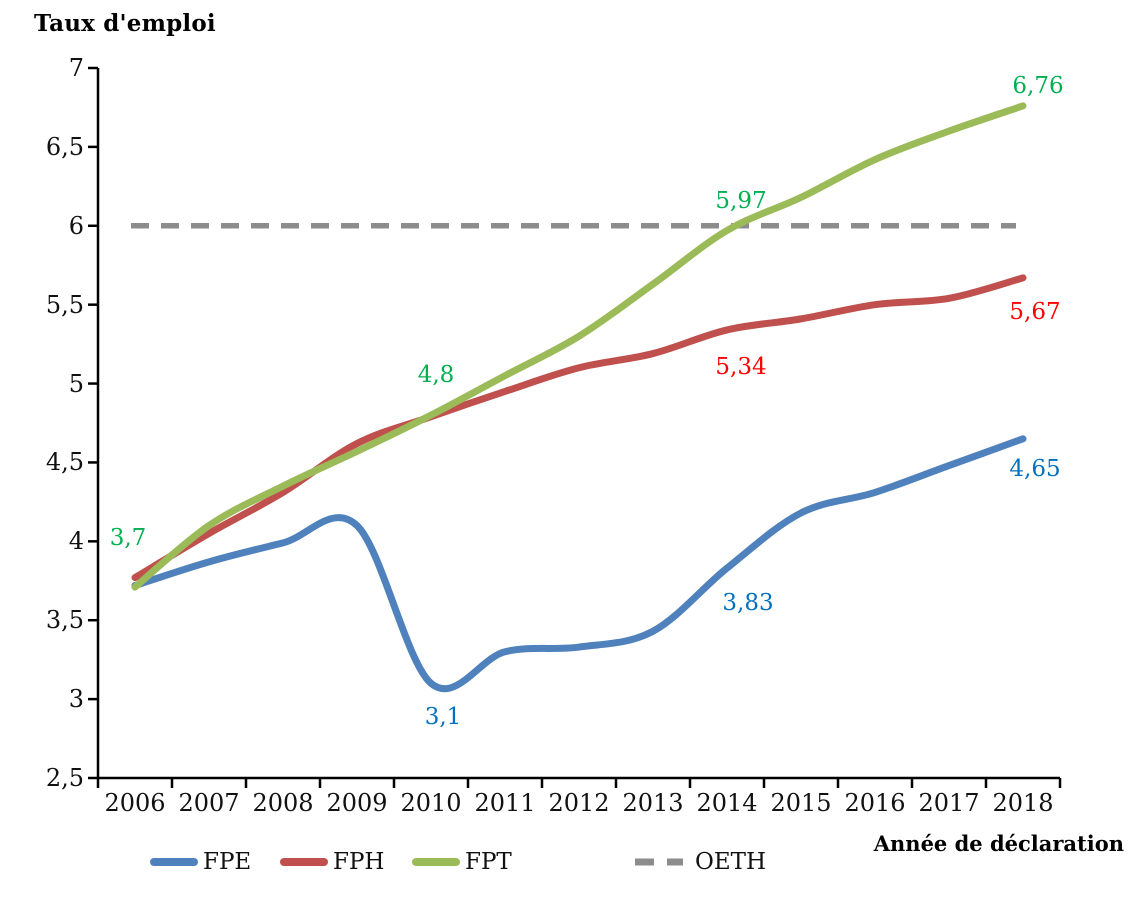 The image size is (1136, 899). Describe the element at coordinates (125, 23) in the screenshot. I see `chart-title: Taux d'emploi` at that location.